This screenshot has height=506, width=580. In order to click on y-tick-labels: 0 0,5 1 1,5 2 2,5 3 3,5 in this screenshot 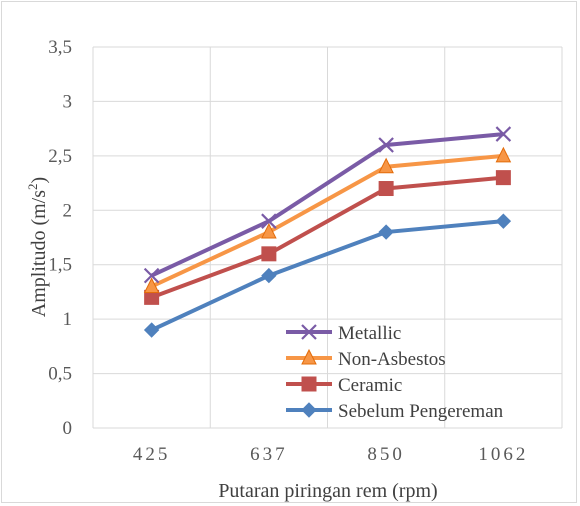, I will do `click(60, 238)`.